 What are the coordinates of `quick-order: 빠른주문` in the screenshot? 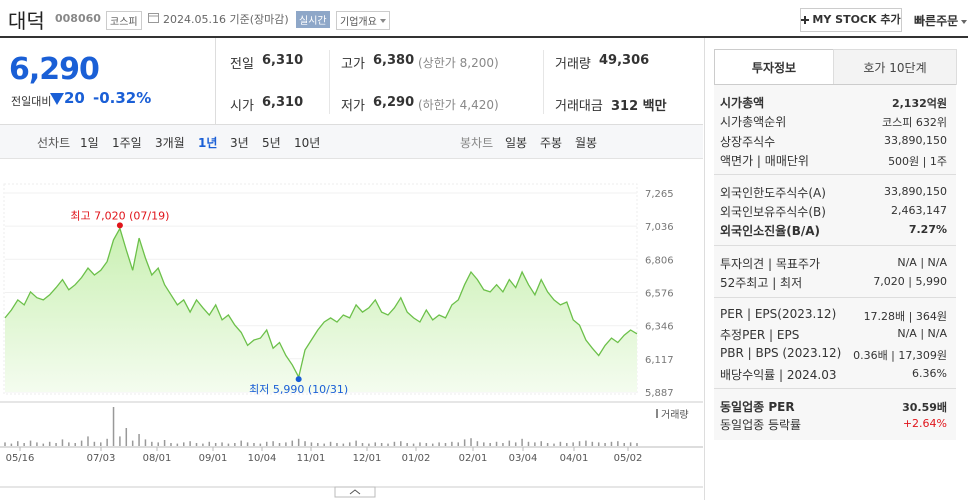 It's located at (941, 20).